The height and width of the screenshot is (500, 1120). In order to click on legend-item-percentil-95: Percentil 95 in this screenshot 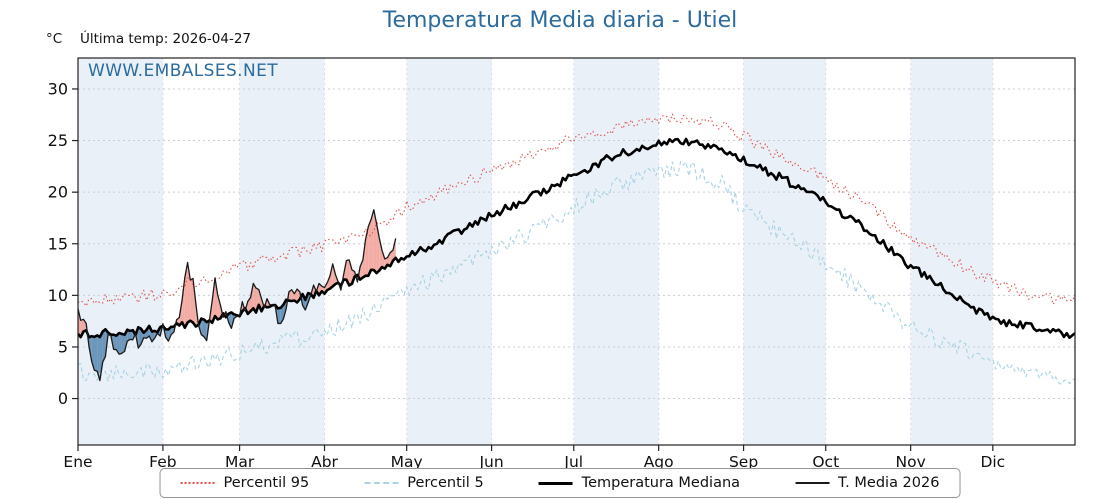, I will do `click(245, 483)`.